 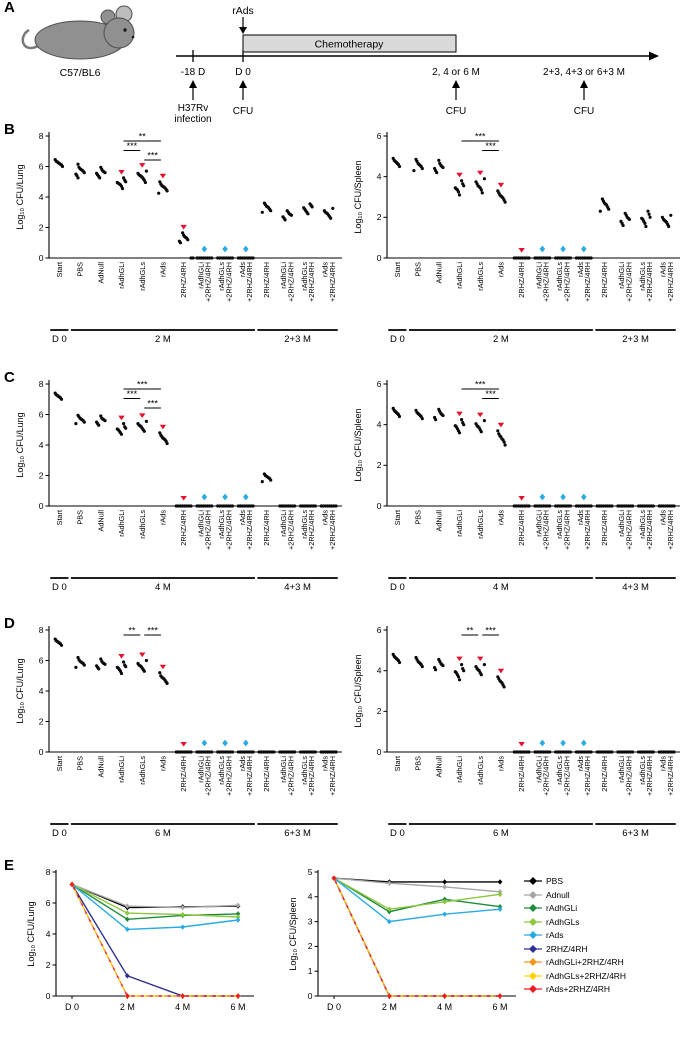 I want to click on panel-e-spleen-line-chart: 0 1 2 3 4 5 Log₁₀ CFU/Spleen D 0 2 M 4 M 6 M, so click(x=404, y=950).